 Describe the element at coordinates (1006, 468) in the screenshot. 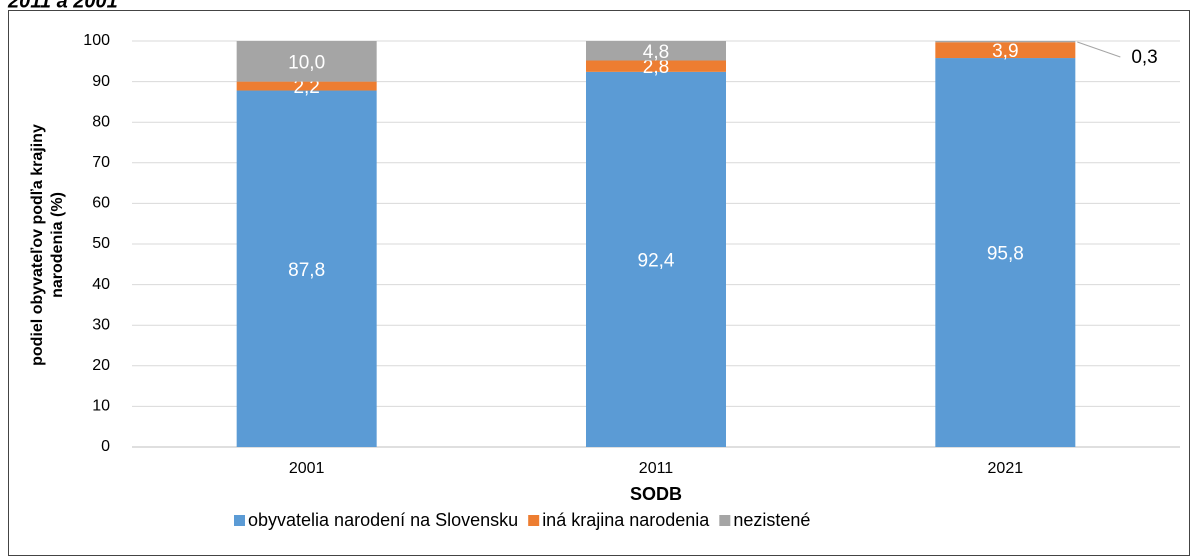

I see `x-tick-label: 2021` at that location.